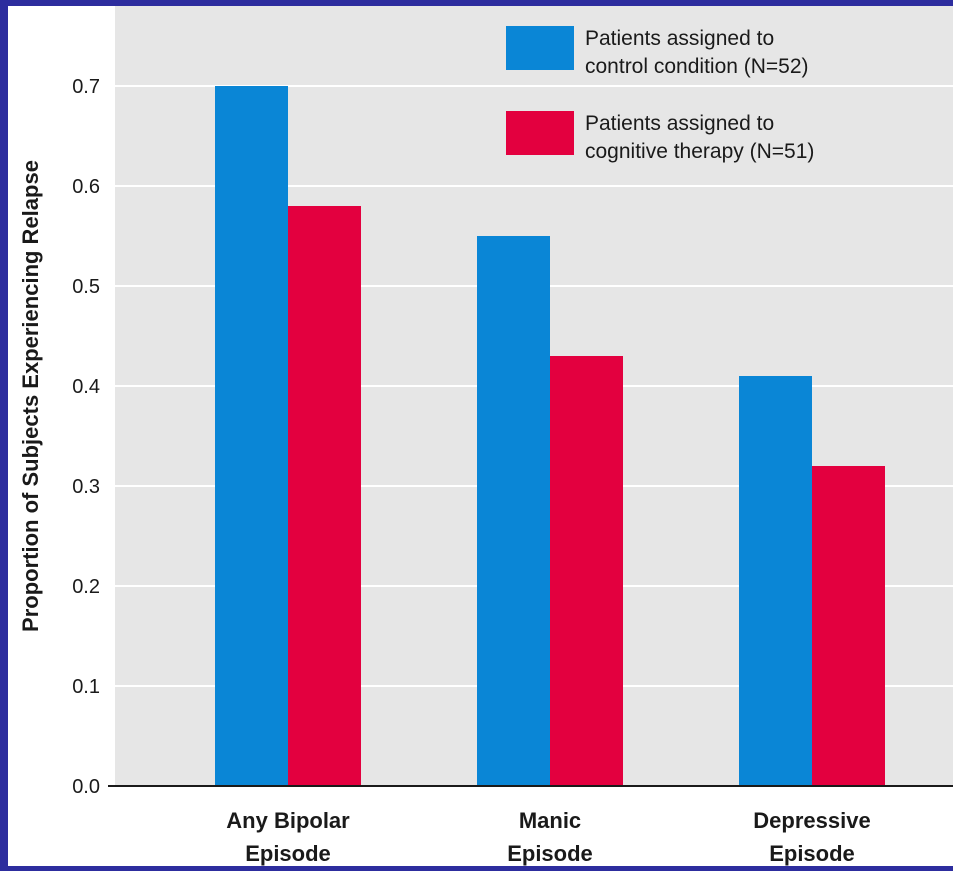  What do you see at coordinates (697, 66) in the screenshot?
I see `legend-label: control condition (N=52)` at bounding box center [697, 66].